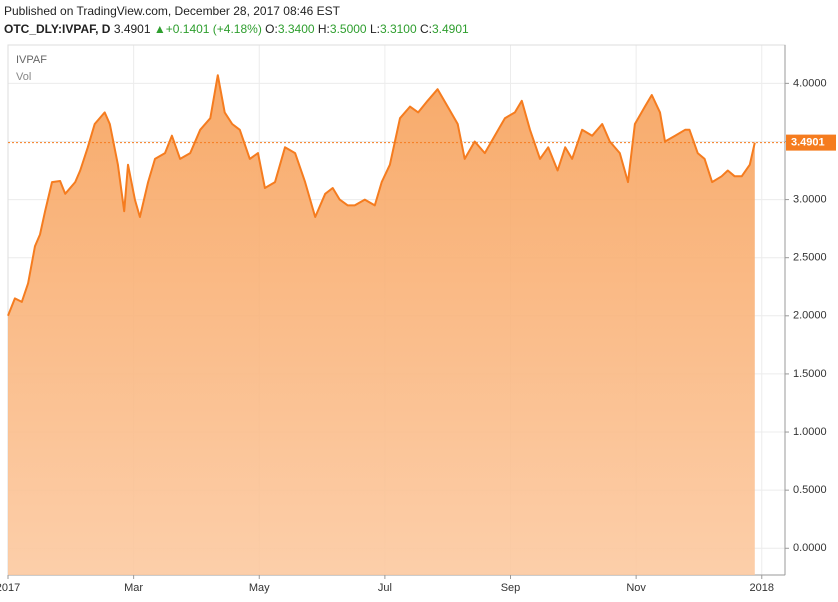  What do you see at coordinates (450, 29) in the screenshot?
I see `ohlc-value: 3.4901` at bounding box center [450, 29].